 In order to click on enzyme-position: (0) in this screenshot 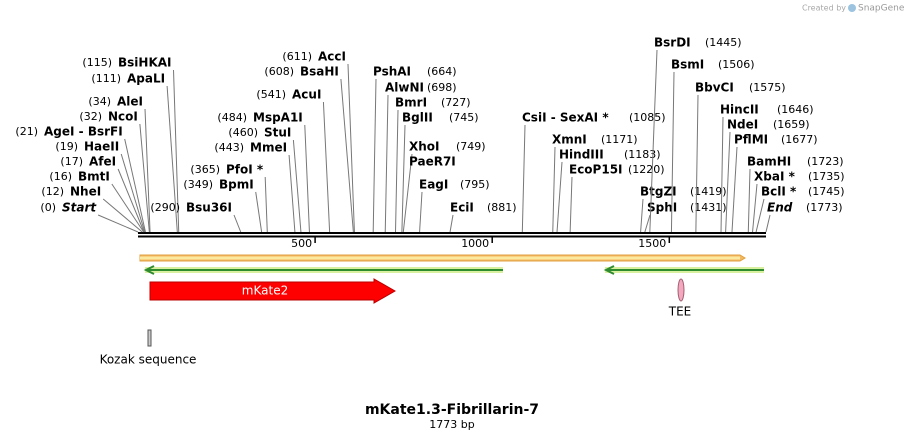, I will do `click(48, 207)`.